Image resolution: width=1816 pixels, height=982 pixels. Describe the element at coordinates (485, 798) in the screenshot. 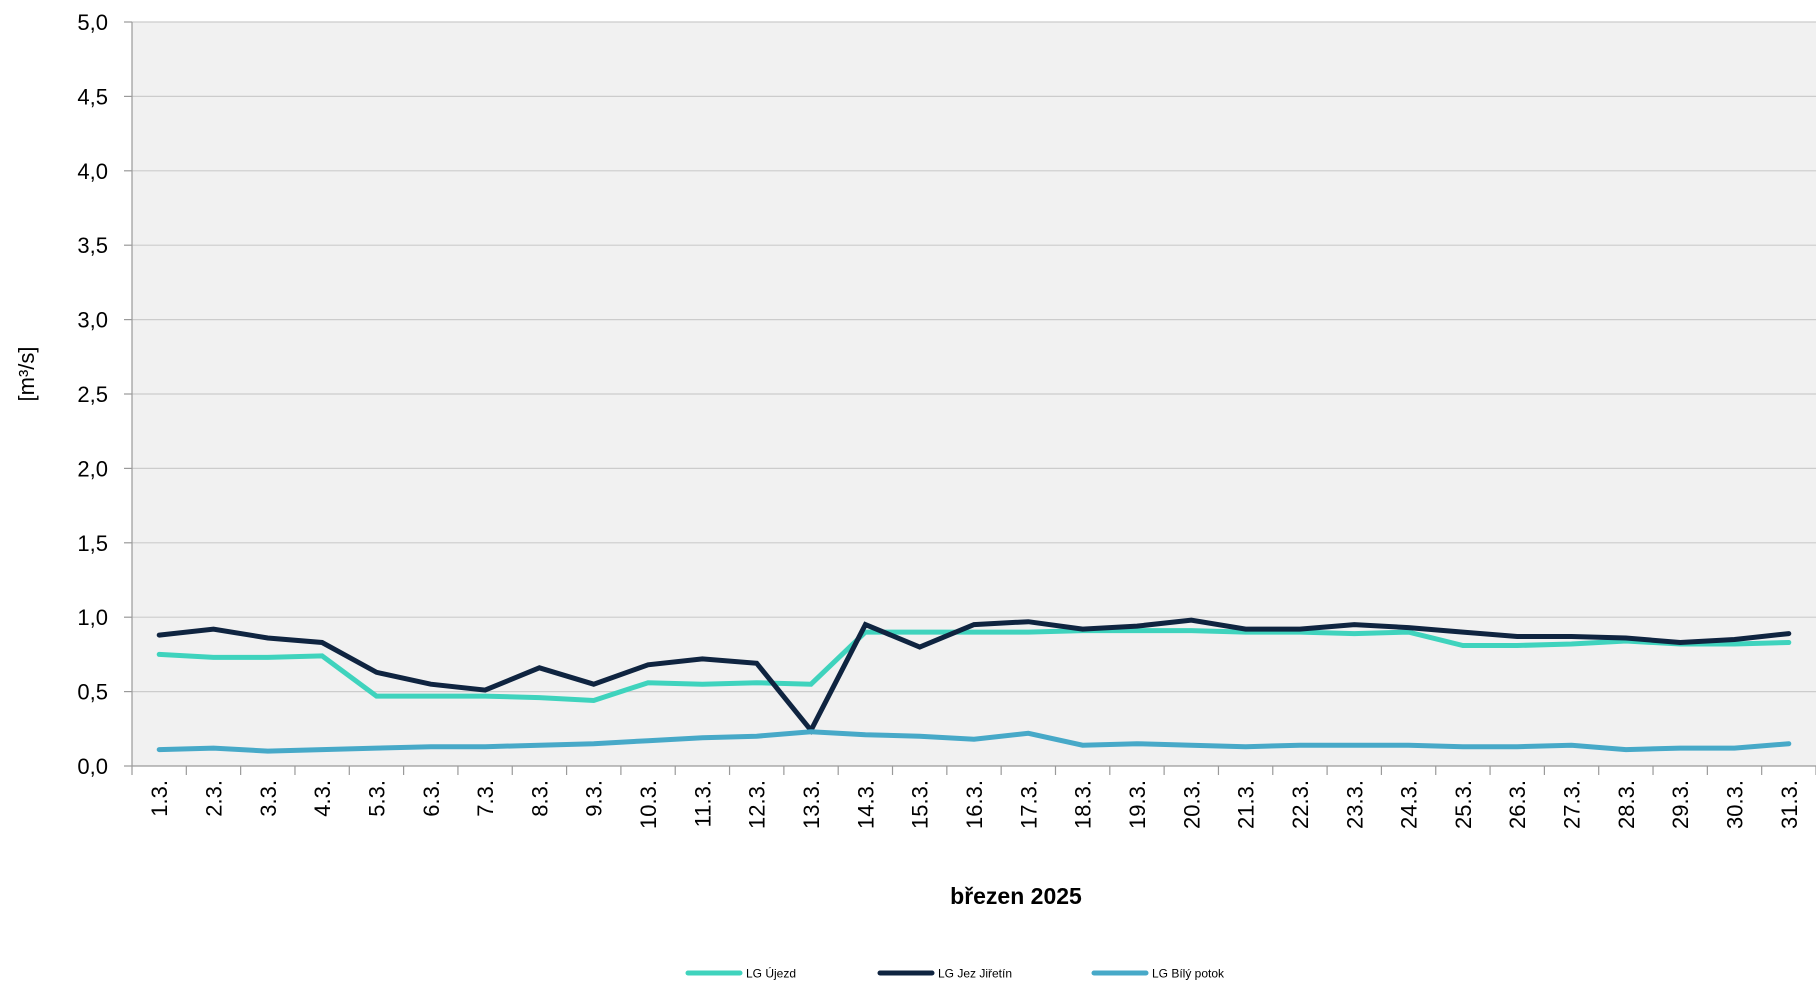

I see `x-tick-label: 7.3.` at that location.